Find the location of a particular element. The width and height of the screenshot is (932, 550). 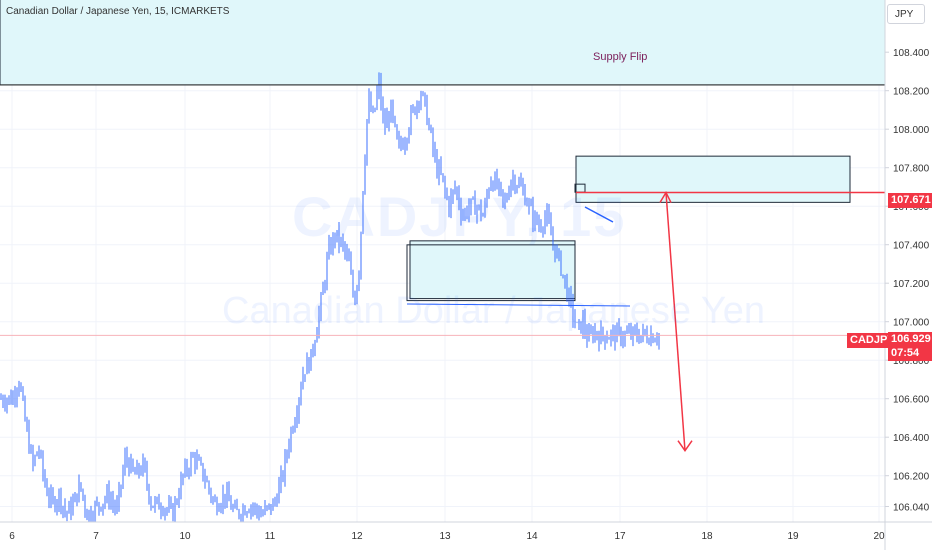

time-tick-label: 11 is located at coordinates (270, 536).